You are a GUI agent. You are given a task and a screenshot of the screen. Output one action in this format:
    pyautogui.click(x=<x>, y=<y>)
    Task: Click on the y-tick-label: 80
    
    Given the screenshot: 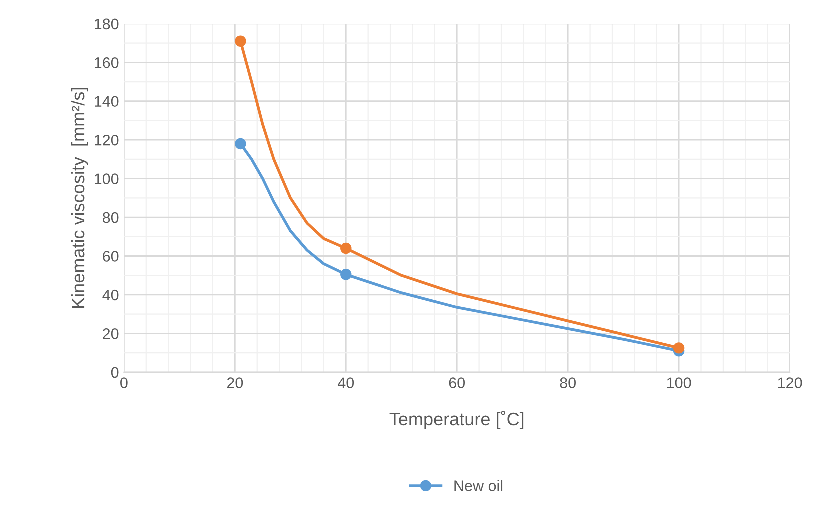 What is the action you would take?
    pyautogui.click(x=110, y=218)
    